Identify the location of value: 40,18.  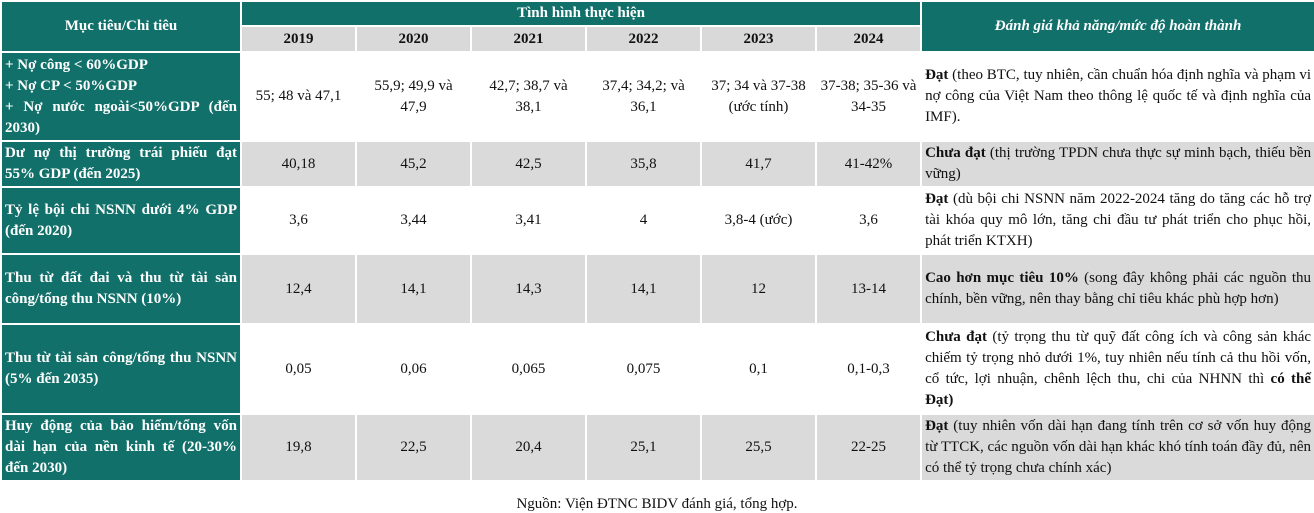
(298, 164).